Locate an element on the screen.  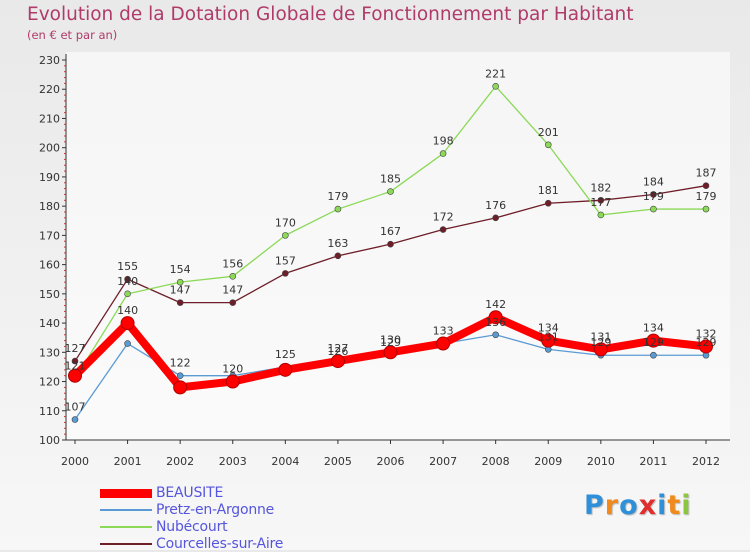
legend-item: Pretz-en-Argonne is located at coordinates (187, 510).